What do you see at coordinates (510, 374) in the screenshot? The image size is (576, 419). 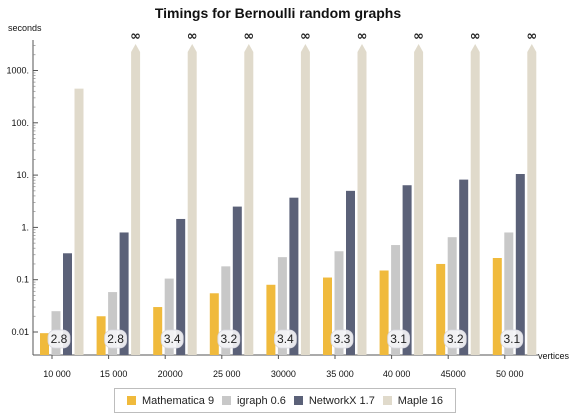 I see `x-tick-label: 50 000` at bounding box center [510, 374].